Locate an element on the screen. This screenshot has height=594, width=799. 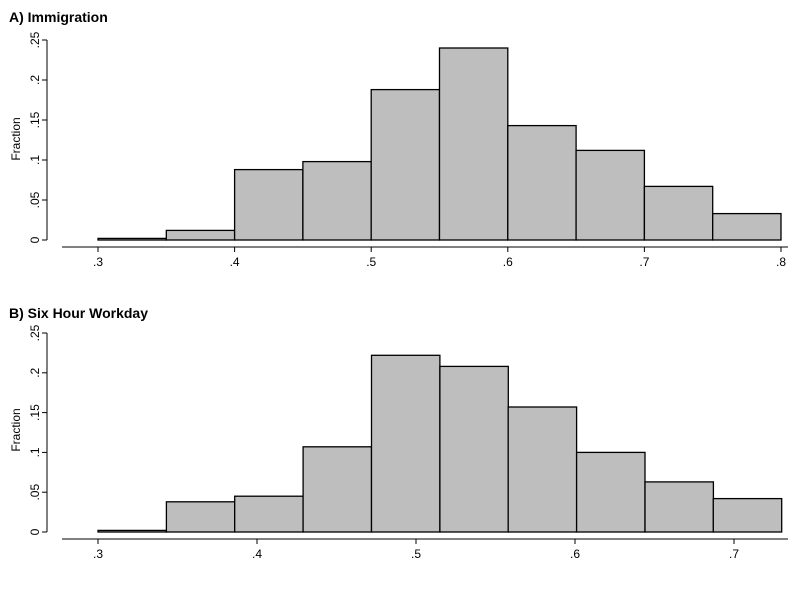
panel-title: B) Six Hour Workday is located at coordinates (78, 313).